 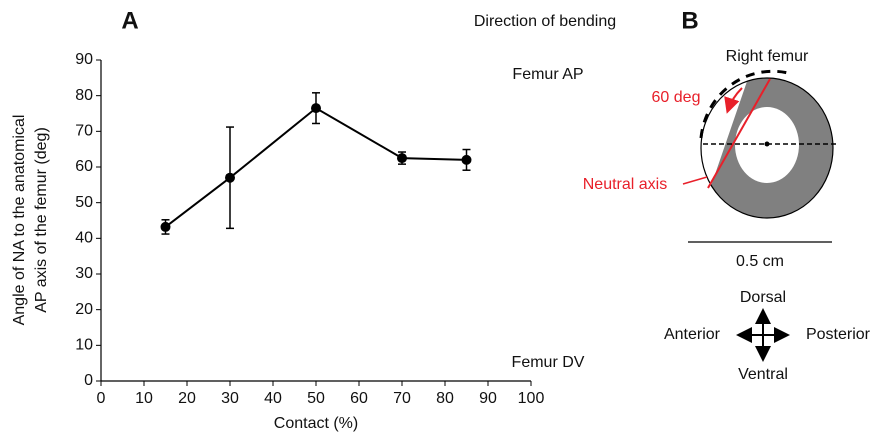 I want to click on annotation: Femur DV, so click(x=548, y=362).